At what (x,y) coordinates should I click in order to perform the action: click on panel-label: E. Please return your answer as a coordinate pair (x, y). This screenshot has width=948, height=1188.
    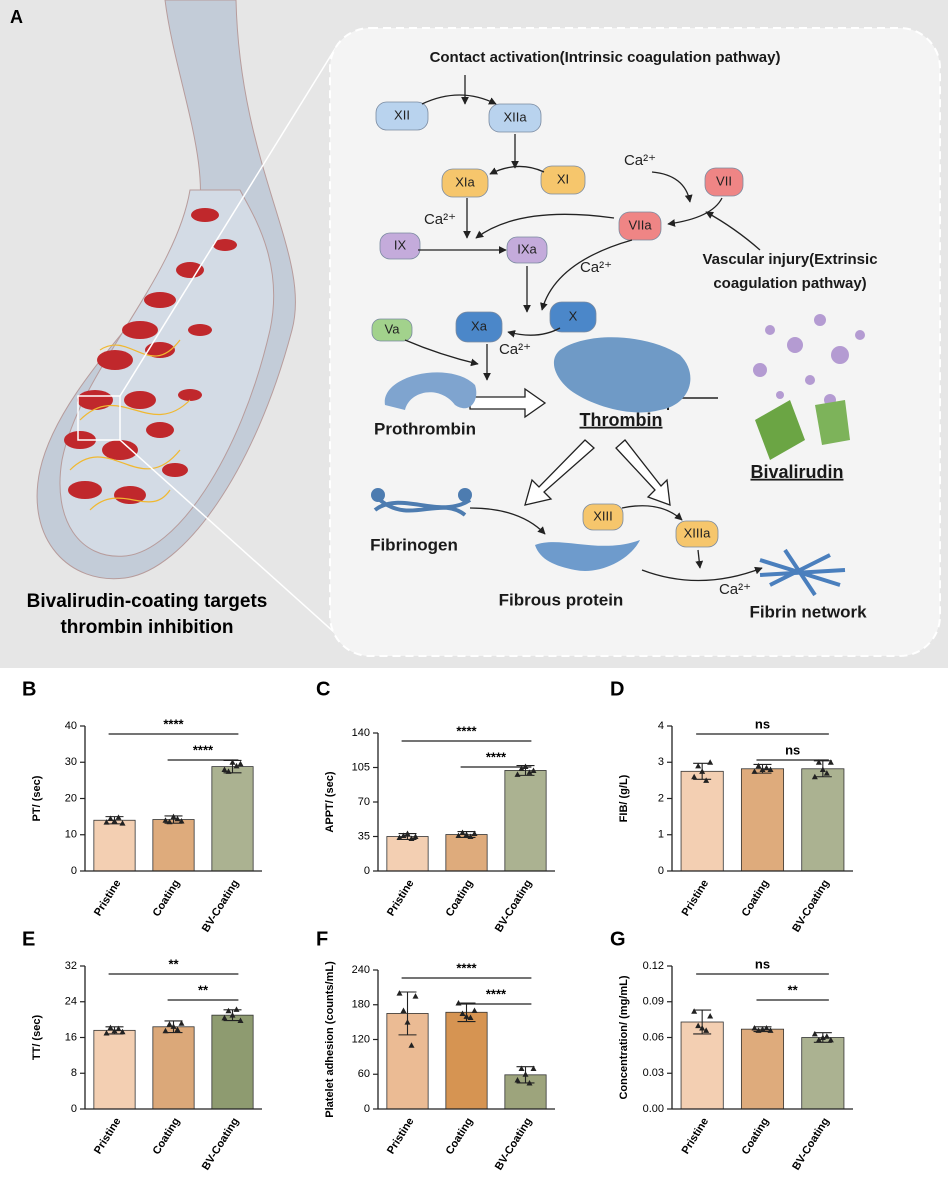
    Looking at the image, I should click on (28, 939).